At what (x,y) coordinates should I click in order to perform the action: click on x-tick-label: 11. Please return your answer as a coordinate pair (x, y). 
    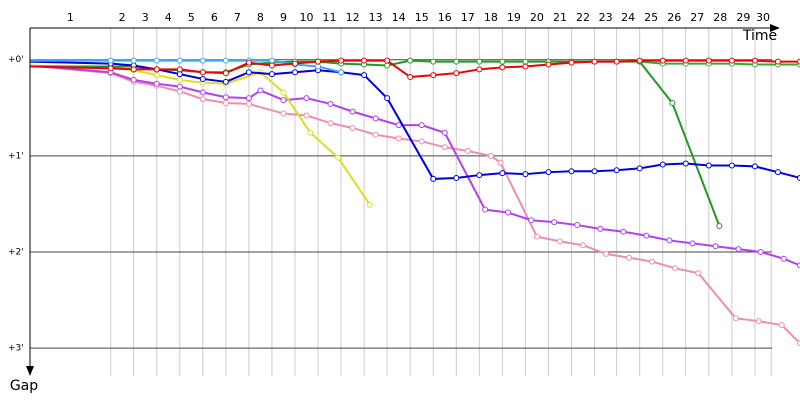
    Looking at the image, I should click on (330, 17).